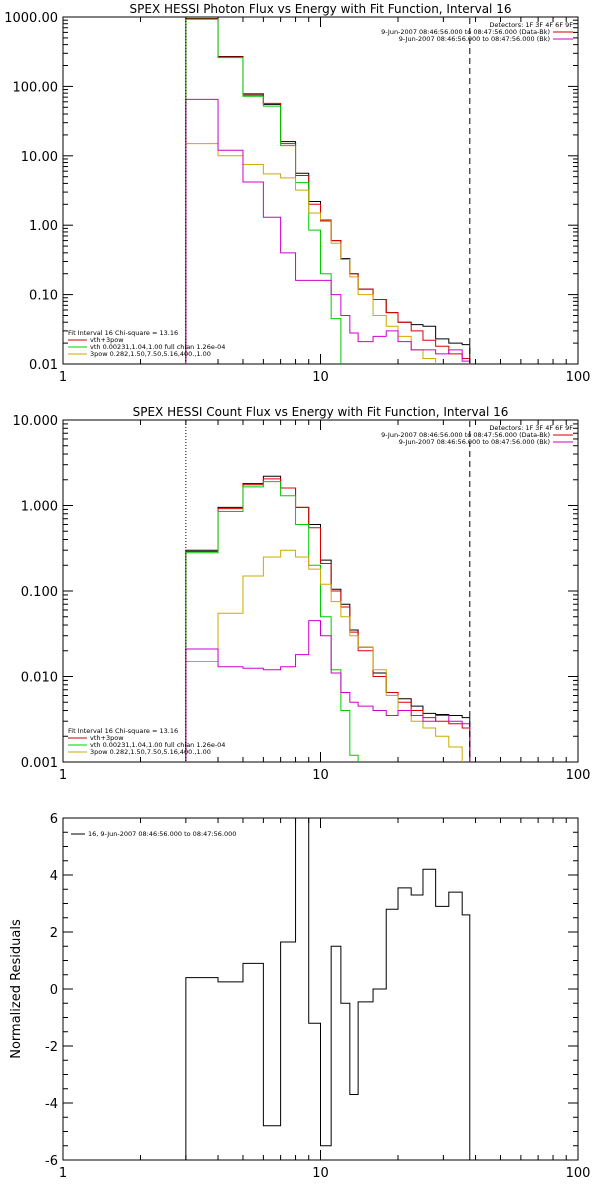 Image resolution: width=600 pixels, height=1200 pixels. What do you see at coordinates (39, 592) in the screenshot?
I see `y-tick-label: 0.100` at bounding box center [39, 592].